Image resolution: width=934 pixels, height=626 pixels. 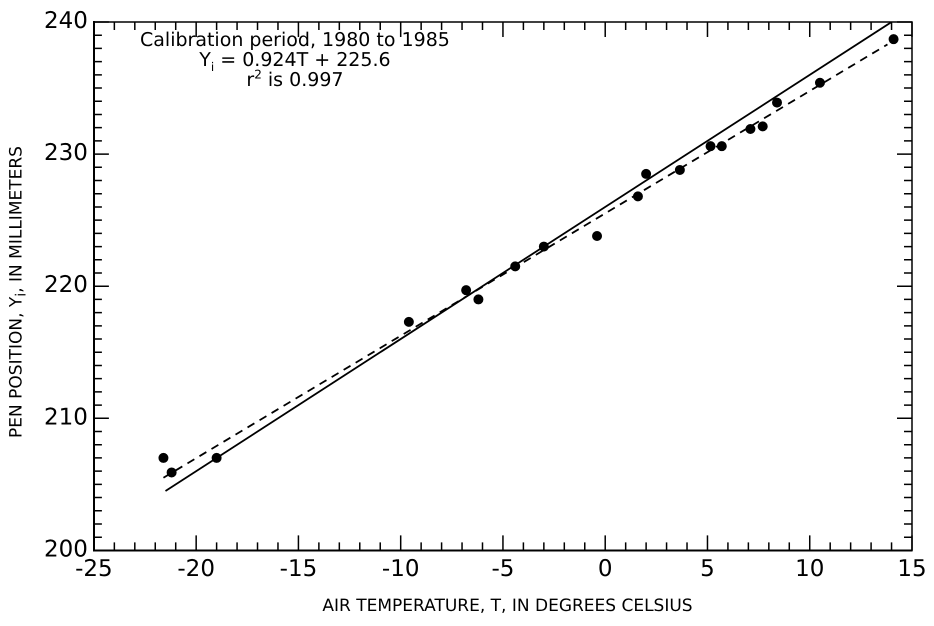 I want to click on y-tick-label: 240, so click(x=66, y=21).